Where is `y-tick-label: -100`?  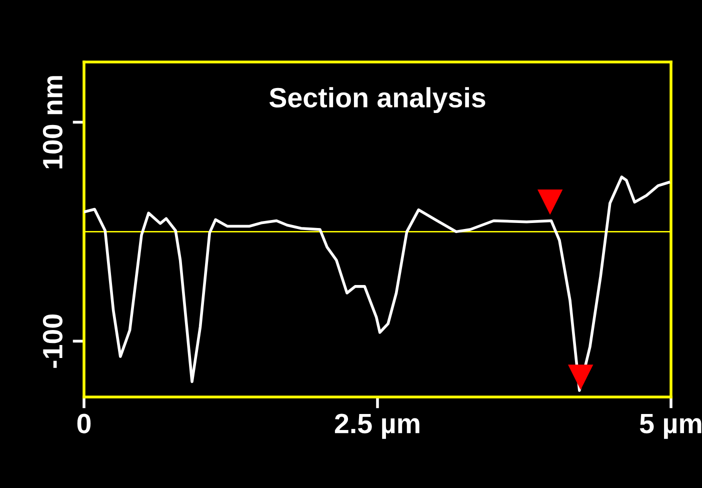
y-tick-label: -100 is located at coordinates (52, 341).